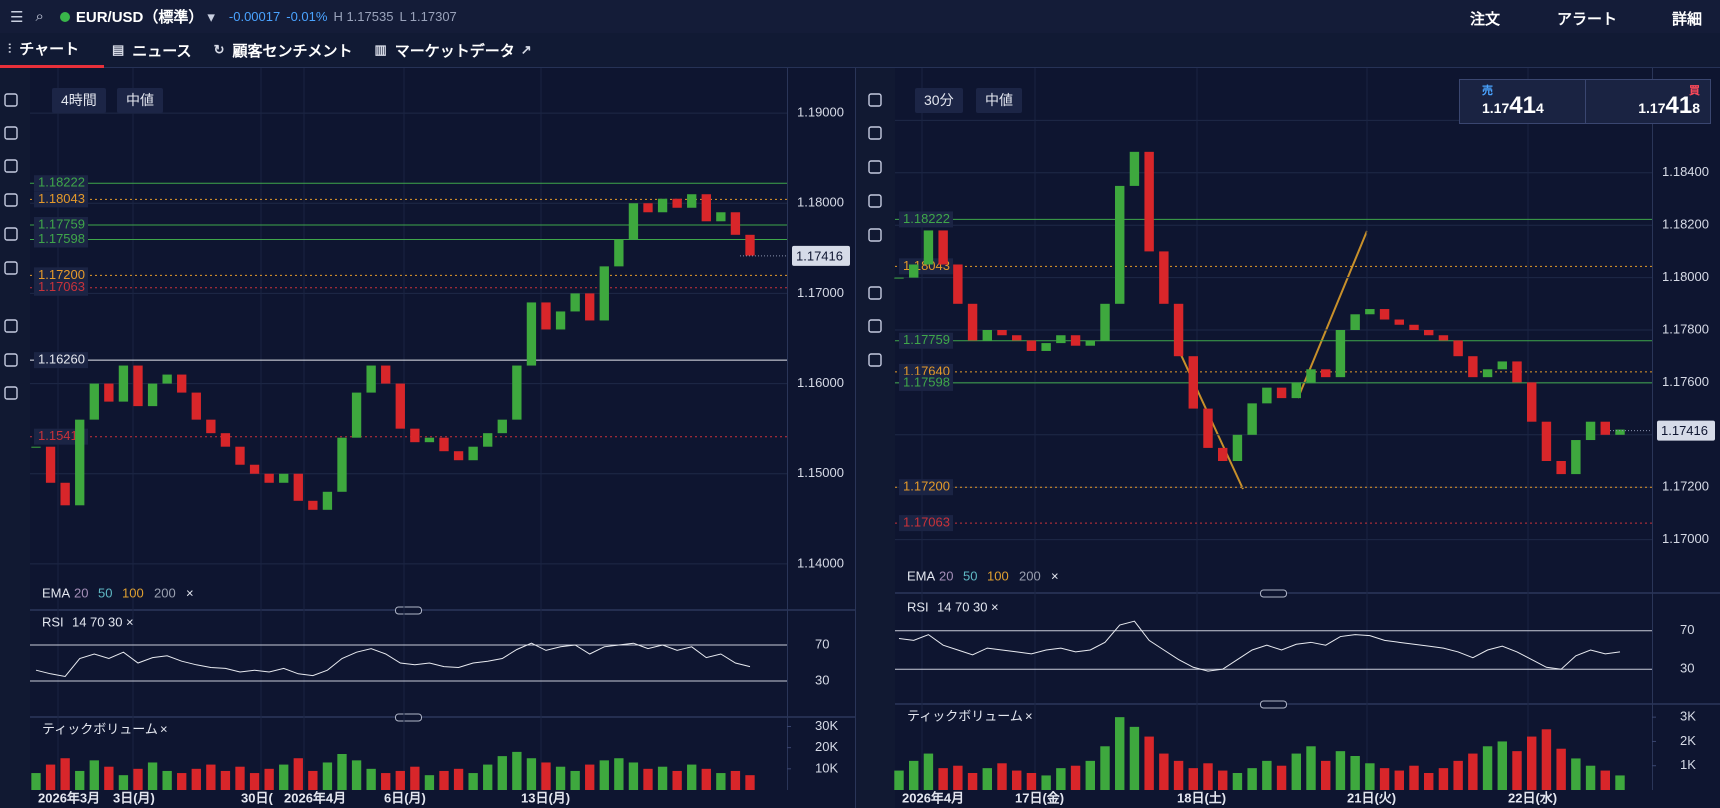 Image resolution: width=1720 pixels, height=808 pixels. Describe the element at coordinates (926, 370) in the screenshot. I see `price-line-label: 1.17640` at that location.